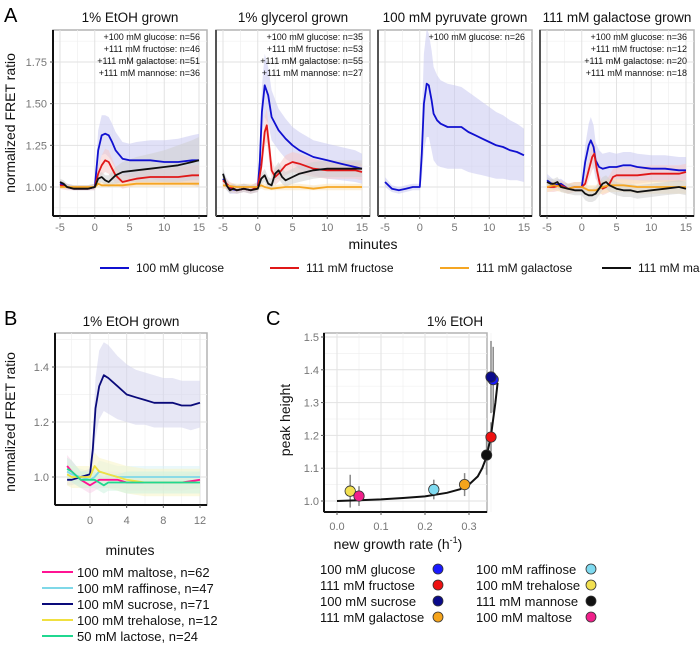 Image resolution: width=700 pixels, height=647 pixels. I want to click on panel-label-c: C, so click(273, 319).